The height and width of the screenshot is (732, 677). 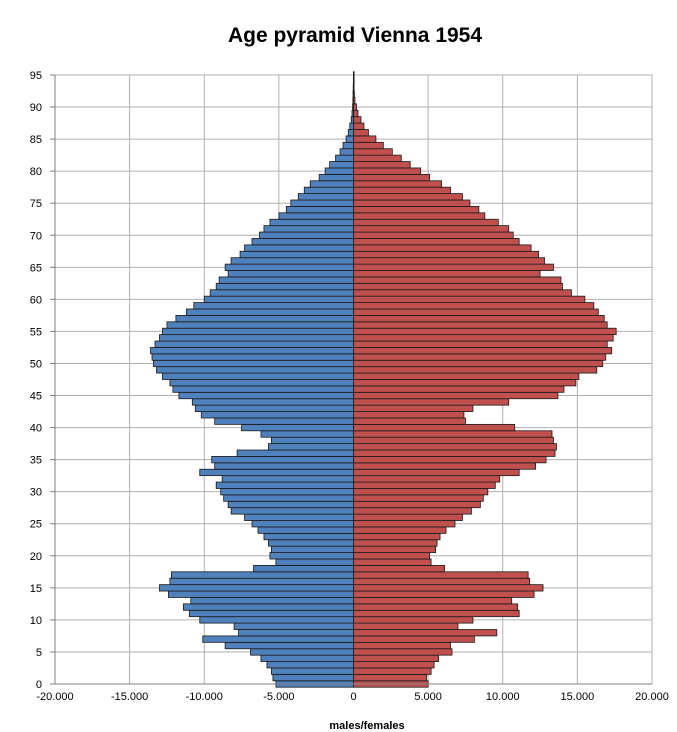 I want to click on y-tick-label: 75, so click(x=36, y=204).